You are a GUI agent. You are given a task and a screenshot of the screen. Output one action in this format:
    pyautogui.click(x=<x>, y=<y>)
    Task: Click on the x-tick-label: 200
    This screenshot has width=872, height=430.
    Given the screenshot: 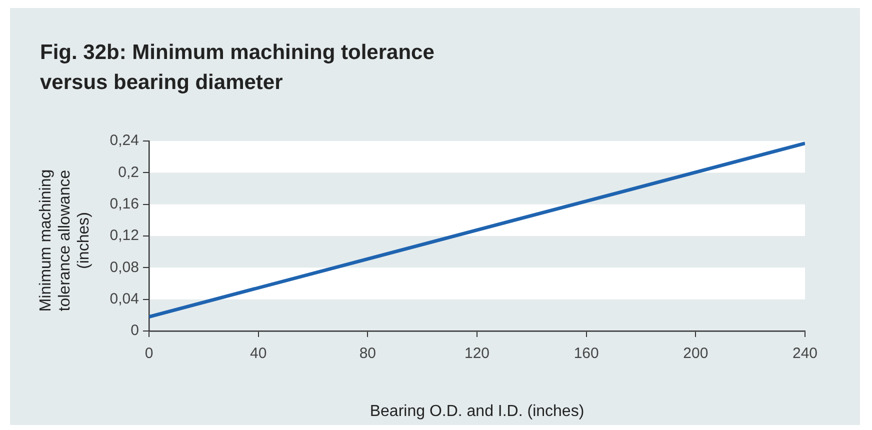 What is the action you would take?
    pyautogui.click(x=695, y=353)
    